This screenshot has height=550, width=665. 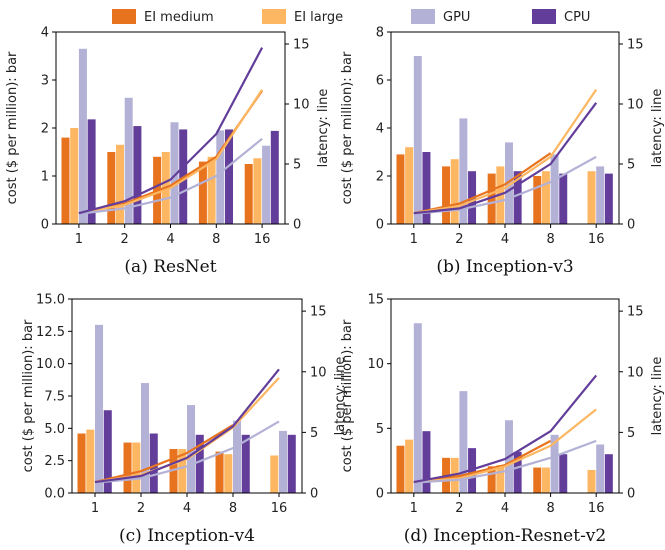 What do you see at coordinates (170, 267) in the screenshot?
I see `panel-caption: (a) ResNet` at bounding box center [170, 267].